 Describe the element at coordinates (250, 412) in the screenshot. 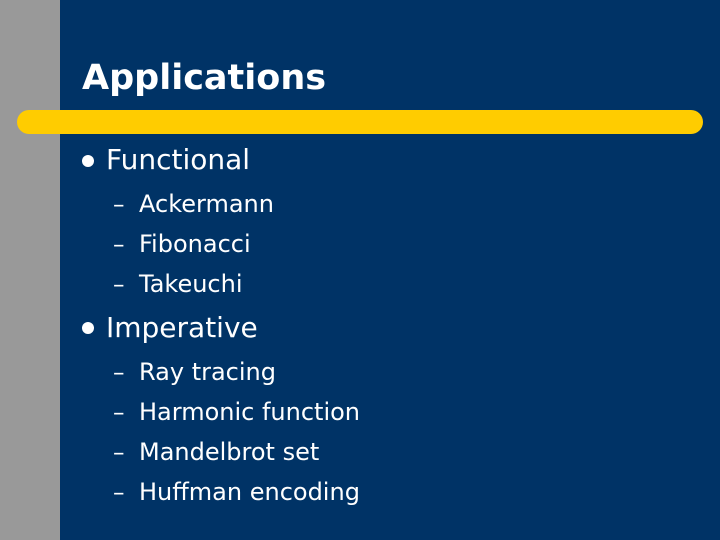

I see `list-item-harmonic-function: Harmonic function` at that location.